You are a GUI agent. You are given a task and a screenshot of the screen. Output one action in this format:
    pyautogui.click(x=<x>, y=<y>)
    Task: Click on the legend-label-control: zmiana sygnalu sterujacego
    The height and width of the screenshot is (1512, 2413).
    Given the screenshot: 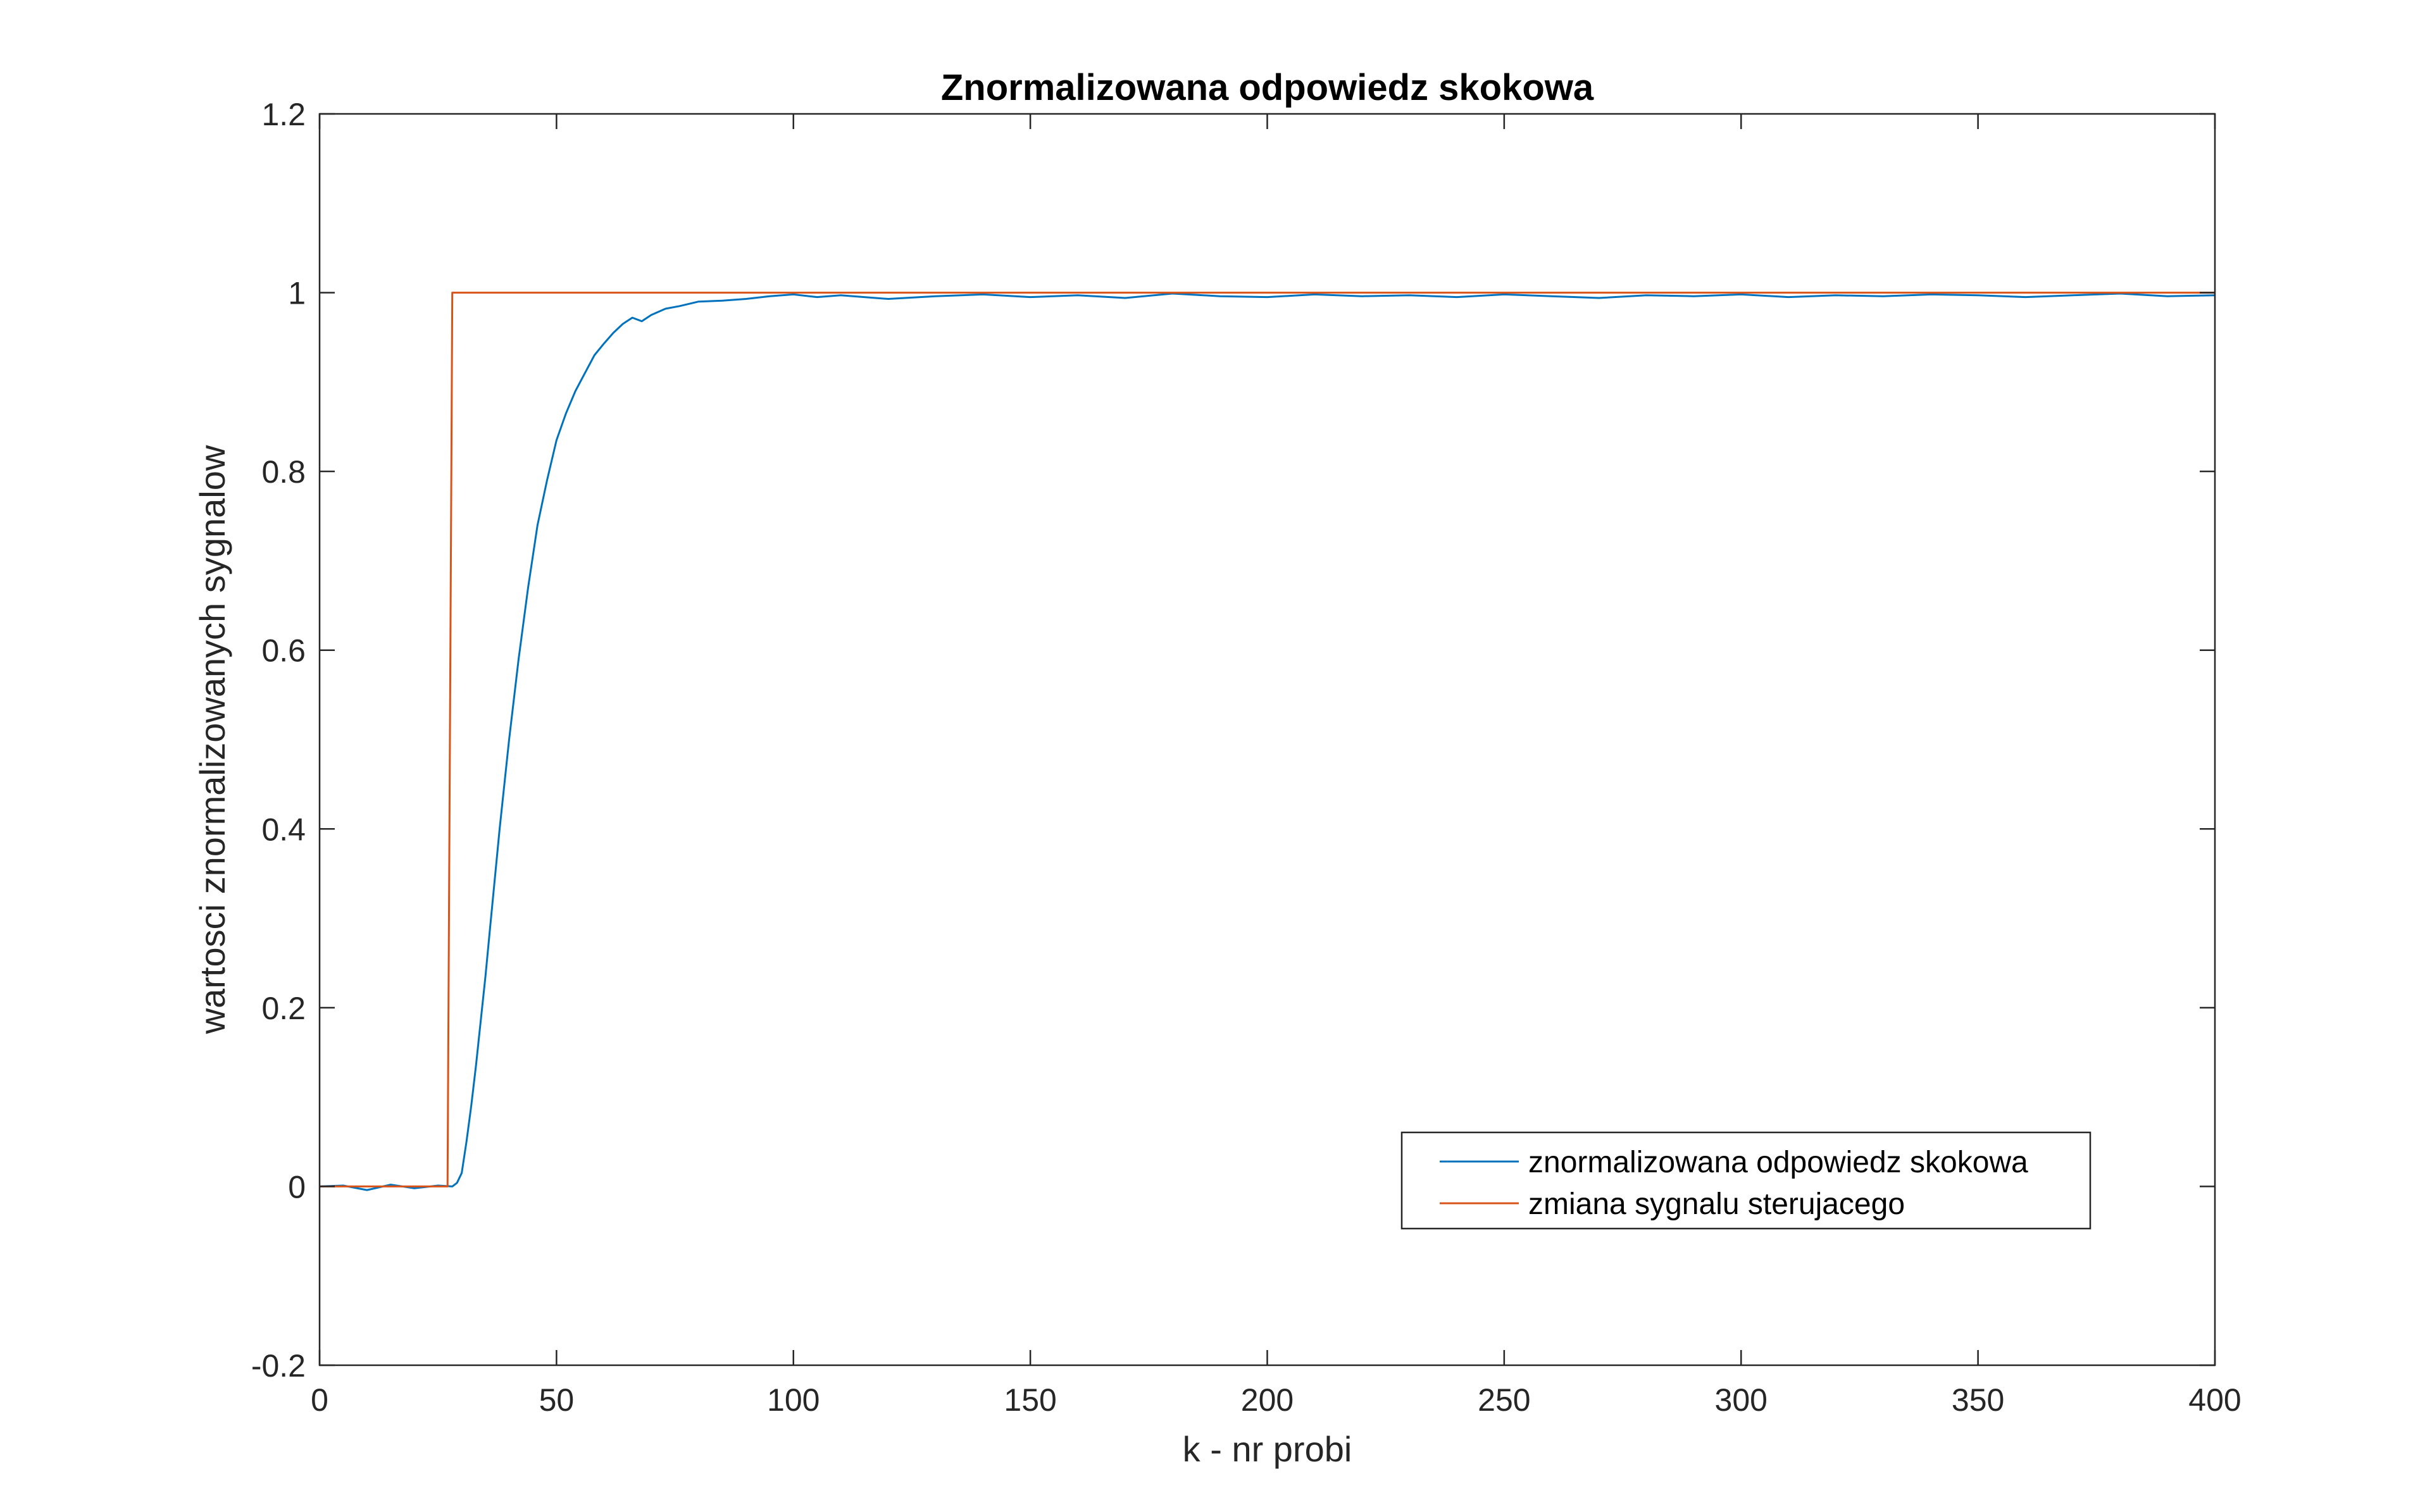 What is the action you would take?
    pyautogui.click(x=1716, y=1204)
    